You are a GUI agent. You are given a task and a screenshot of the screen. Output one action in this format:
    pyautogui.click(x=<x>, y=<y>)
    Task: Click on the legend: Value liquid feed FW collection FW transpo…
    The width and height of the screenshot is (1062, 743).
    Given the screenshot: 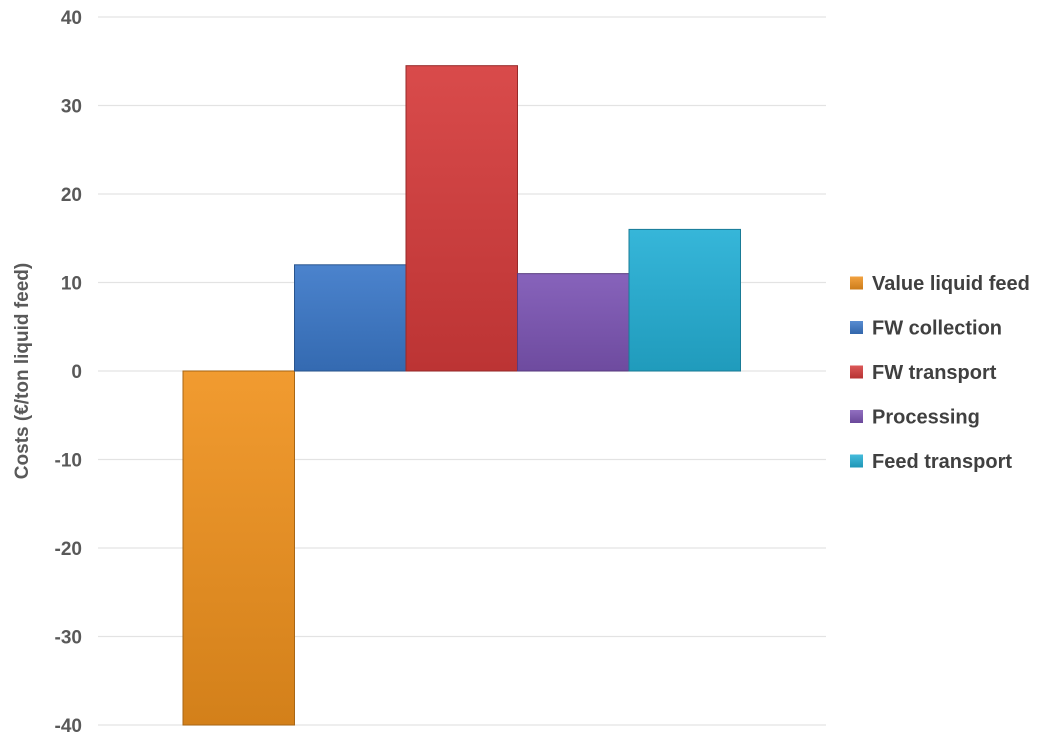 What is the action you would take?
    pyautogui.click(x=940, y=373)
    